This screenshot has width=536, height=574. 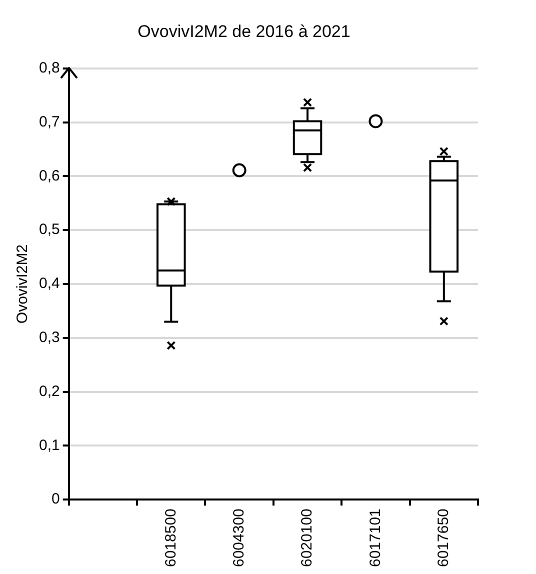 I want to click on y-tick-label: 0,1, so click(x=49, y=445).